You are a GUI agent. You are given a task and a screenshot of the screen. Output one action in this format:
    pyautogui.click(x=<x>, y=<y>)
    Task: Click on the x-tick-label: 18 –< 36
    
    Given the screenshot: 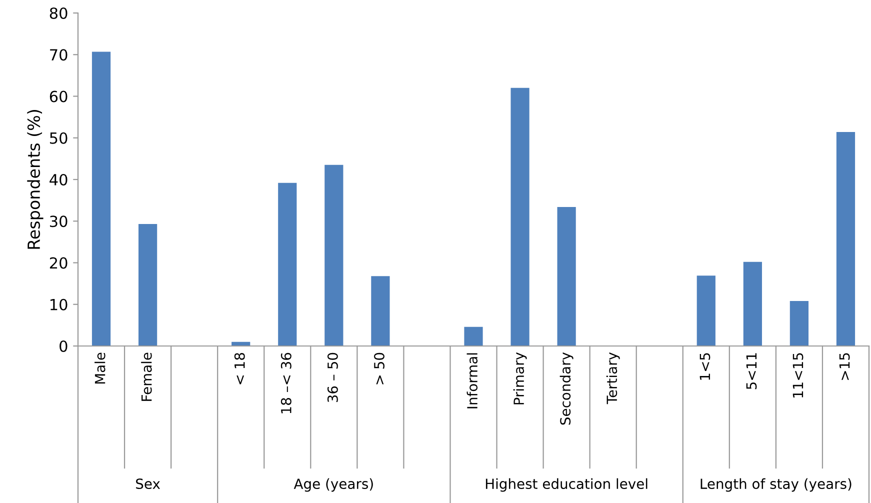 What is the action you would take?
    pyautogui.click(x=286, y=383)
    